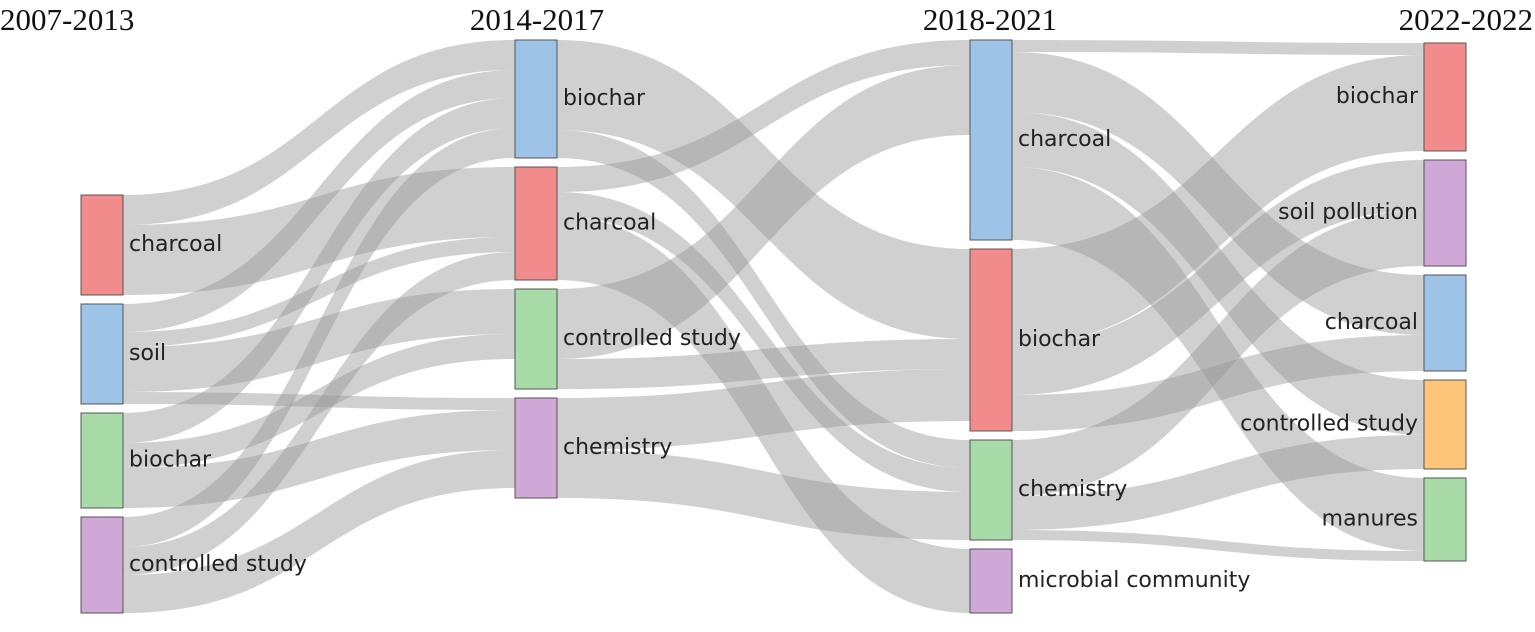 This screenshot has width=1535, height=632. Describe the element at coordinates (147, 353) in the screenshot. I see `node-label: soil` at that location.